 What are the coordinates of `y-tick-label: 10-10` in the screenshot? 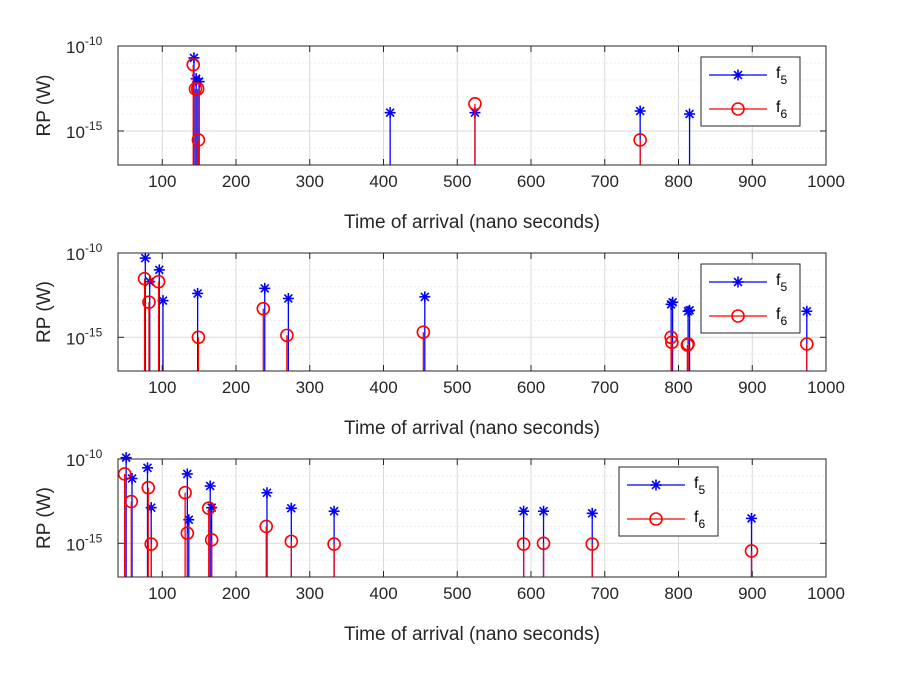 It's located at (84, 458).